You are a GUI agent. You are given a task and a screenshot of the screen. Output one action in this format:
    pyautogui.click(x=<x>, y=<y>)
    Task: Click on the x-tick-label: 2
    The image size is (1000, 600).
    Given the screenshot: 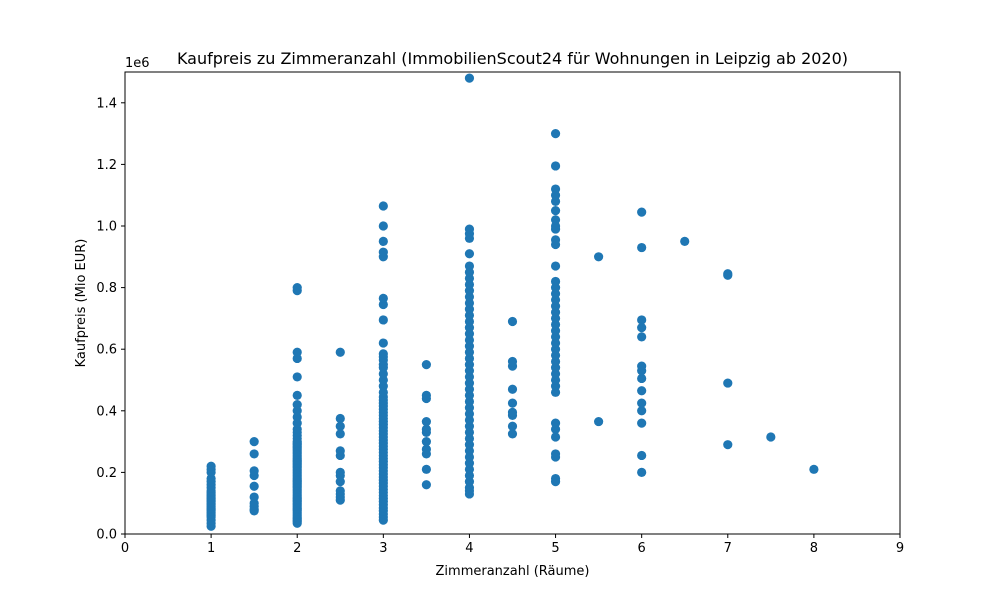 What is the action you would take?
    pyautogui.click(x=297, y=548)
    